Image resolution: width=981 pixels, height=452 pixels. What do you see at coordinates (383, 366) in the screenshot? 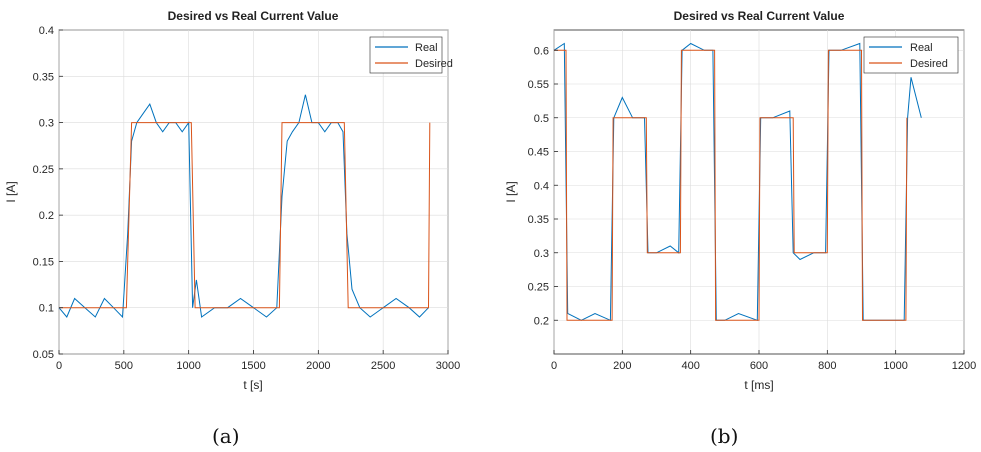
I see `chart-a-x-tick-label: 2500` at bounding box center [383, 366].